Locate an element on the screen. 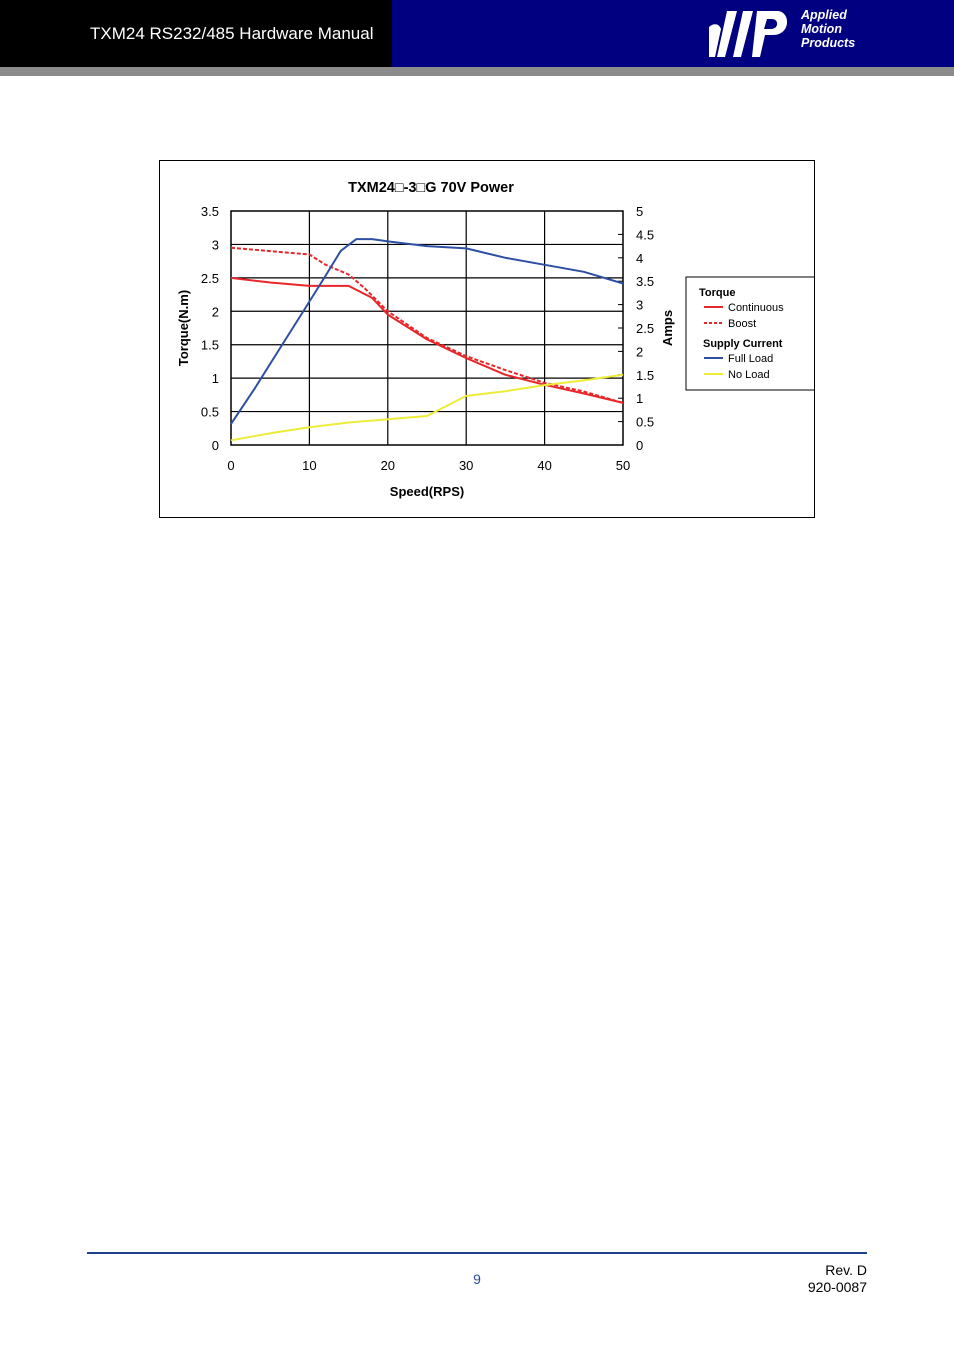  x-tick-label: 40 is located at coordinates (544, 465).